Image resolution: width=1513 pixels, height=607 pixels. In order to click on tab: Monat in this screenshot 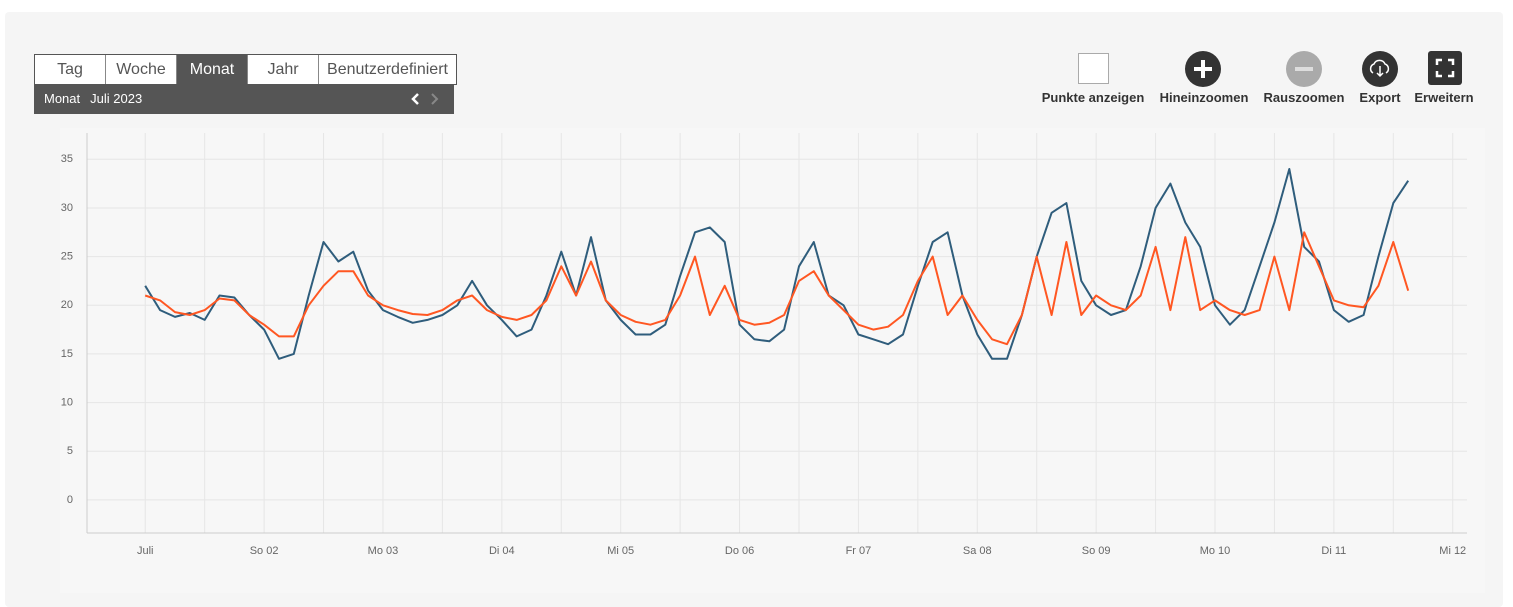, I will do `click(212, 69)`.